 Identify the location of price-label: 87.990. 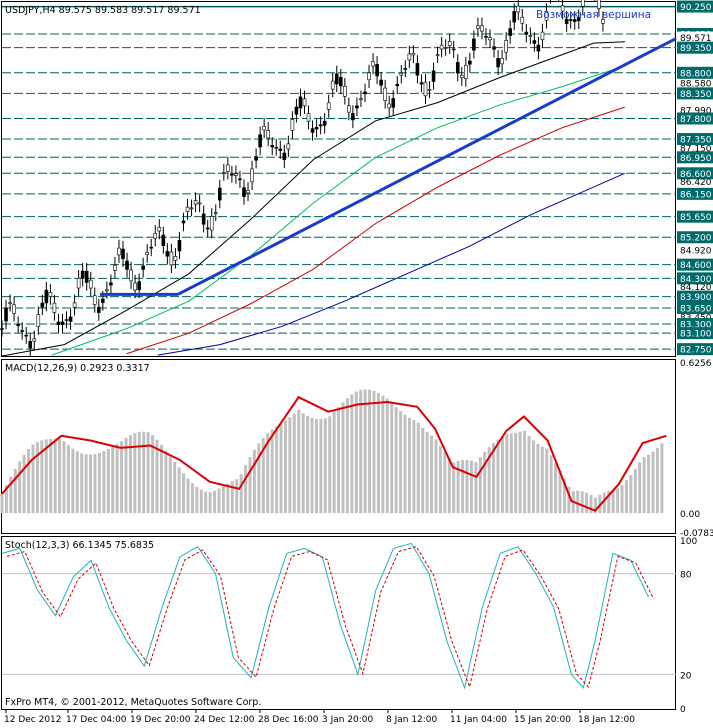
(696, 111).